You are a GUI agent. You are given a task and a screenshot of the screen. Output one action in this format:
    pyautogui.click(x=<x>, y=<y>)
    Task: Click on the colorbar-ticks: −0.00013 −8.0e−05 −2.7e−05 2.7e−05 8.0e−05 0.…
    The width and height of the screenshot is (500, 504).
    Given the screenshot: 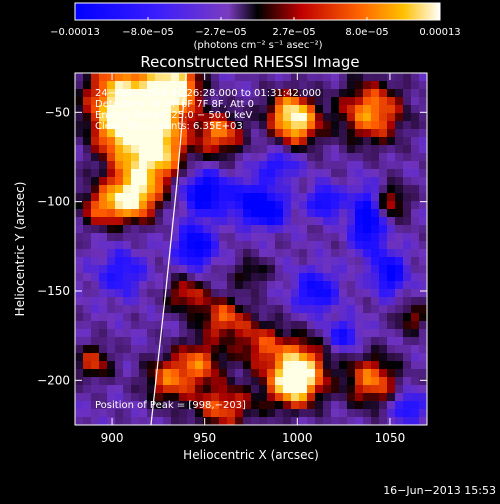 What is the action you would take?
    pyautogui.click(x=255, y=27)
    